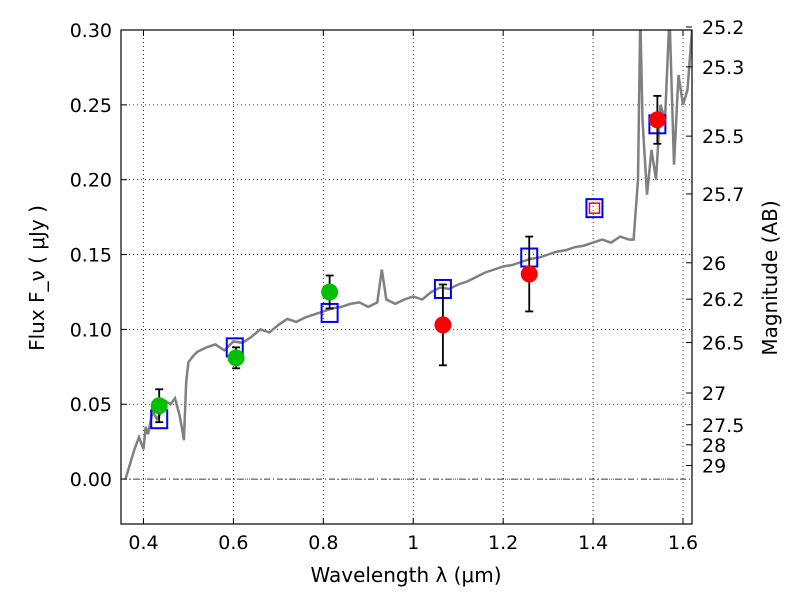  I want to click on y-tick-label: 0.15, so click(91, 256).